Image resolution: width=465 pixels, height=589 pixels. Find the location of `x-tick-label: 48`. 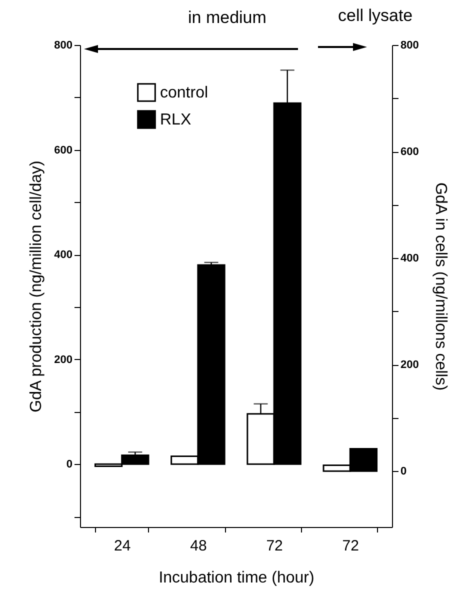

x-tick-label: 48 is located at coordinates (198, 546).